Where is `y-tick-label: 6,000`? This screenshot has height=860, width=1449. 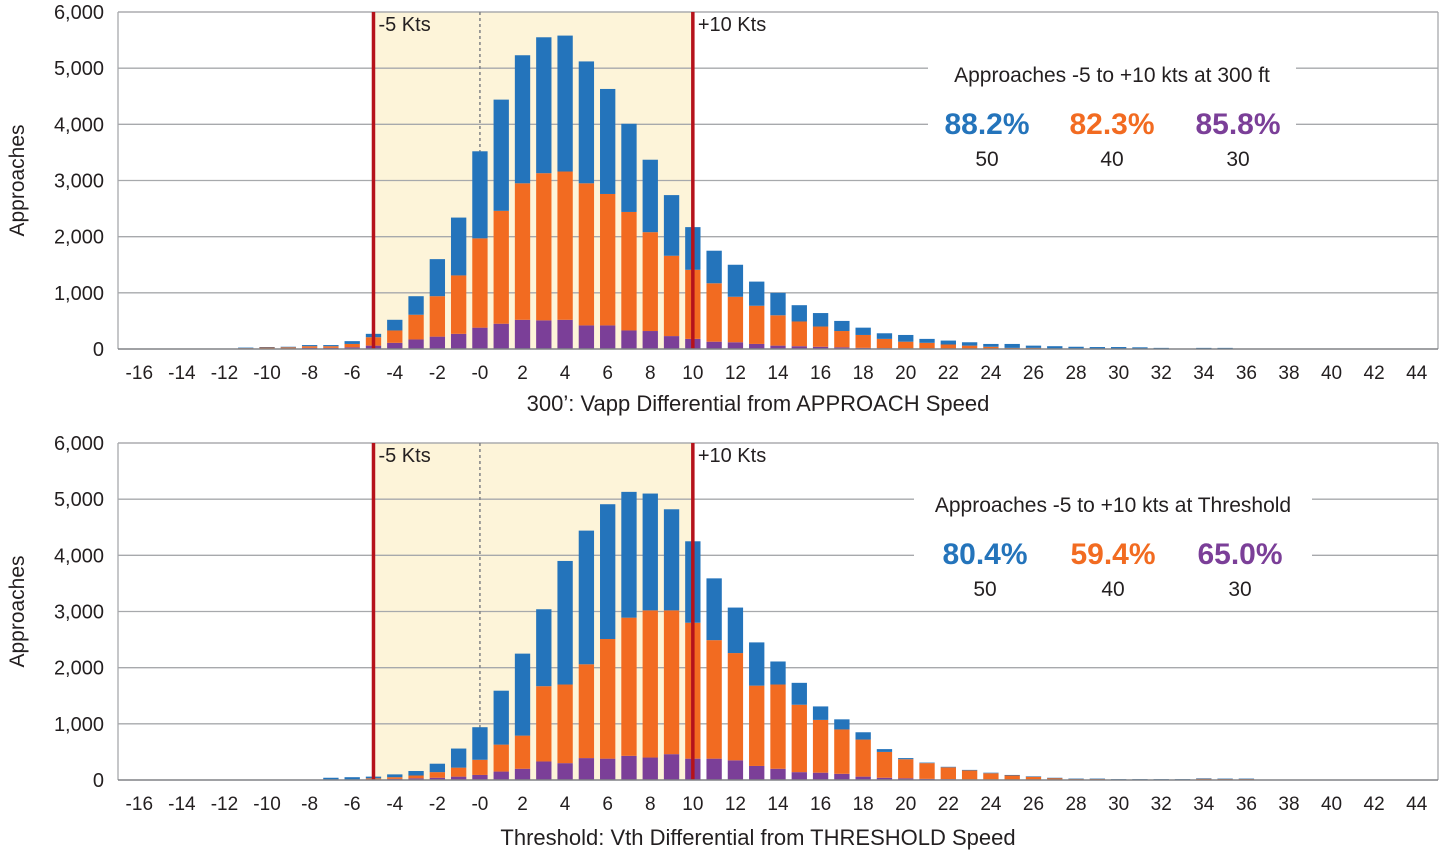 y-tick-label: 6,000 is located at coordinates (79, 444).